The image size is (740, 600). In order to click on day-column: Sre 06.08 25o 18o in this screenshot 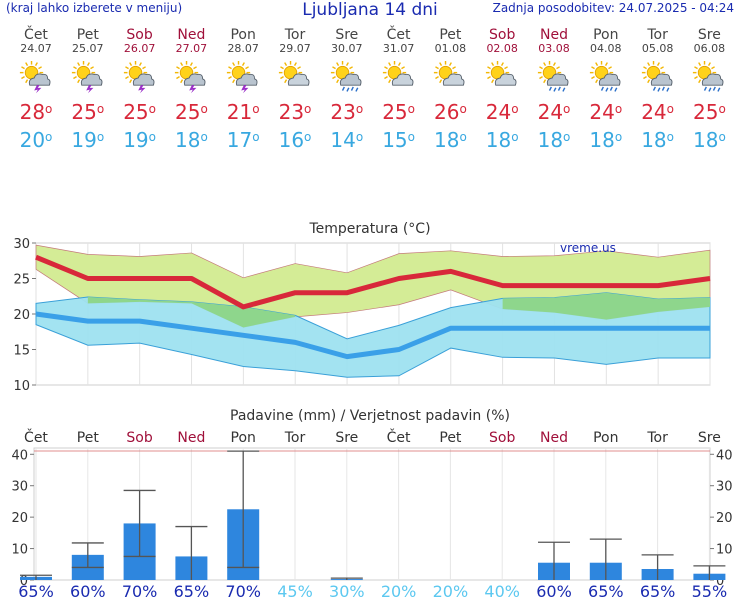, I will do `click(709, 90)`.